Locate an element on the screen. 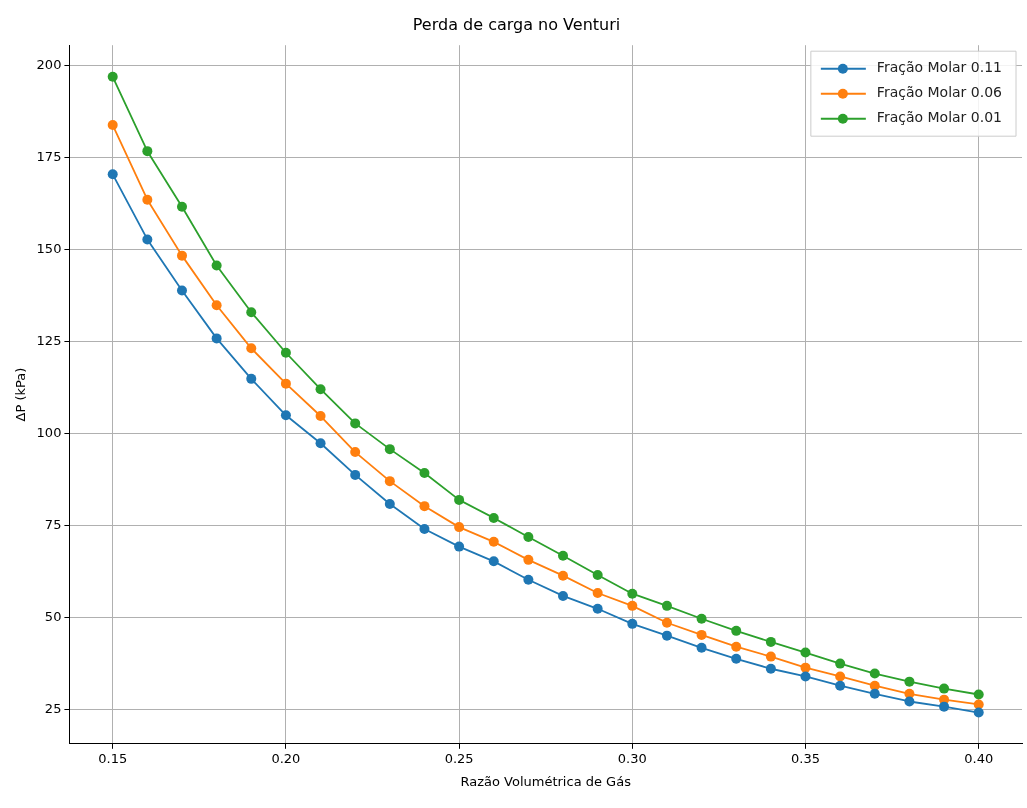  y-tick-label: 25 is located at coordinates (53, 708).